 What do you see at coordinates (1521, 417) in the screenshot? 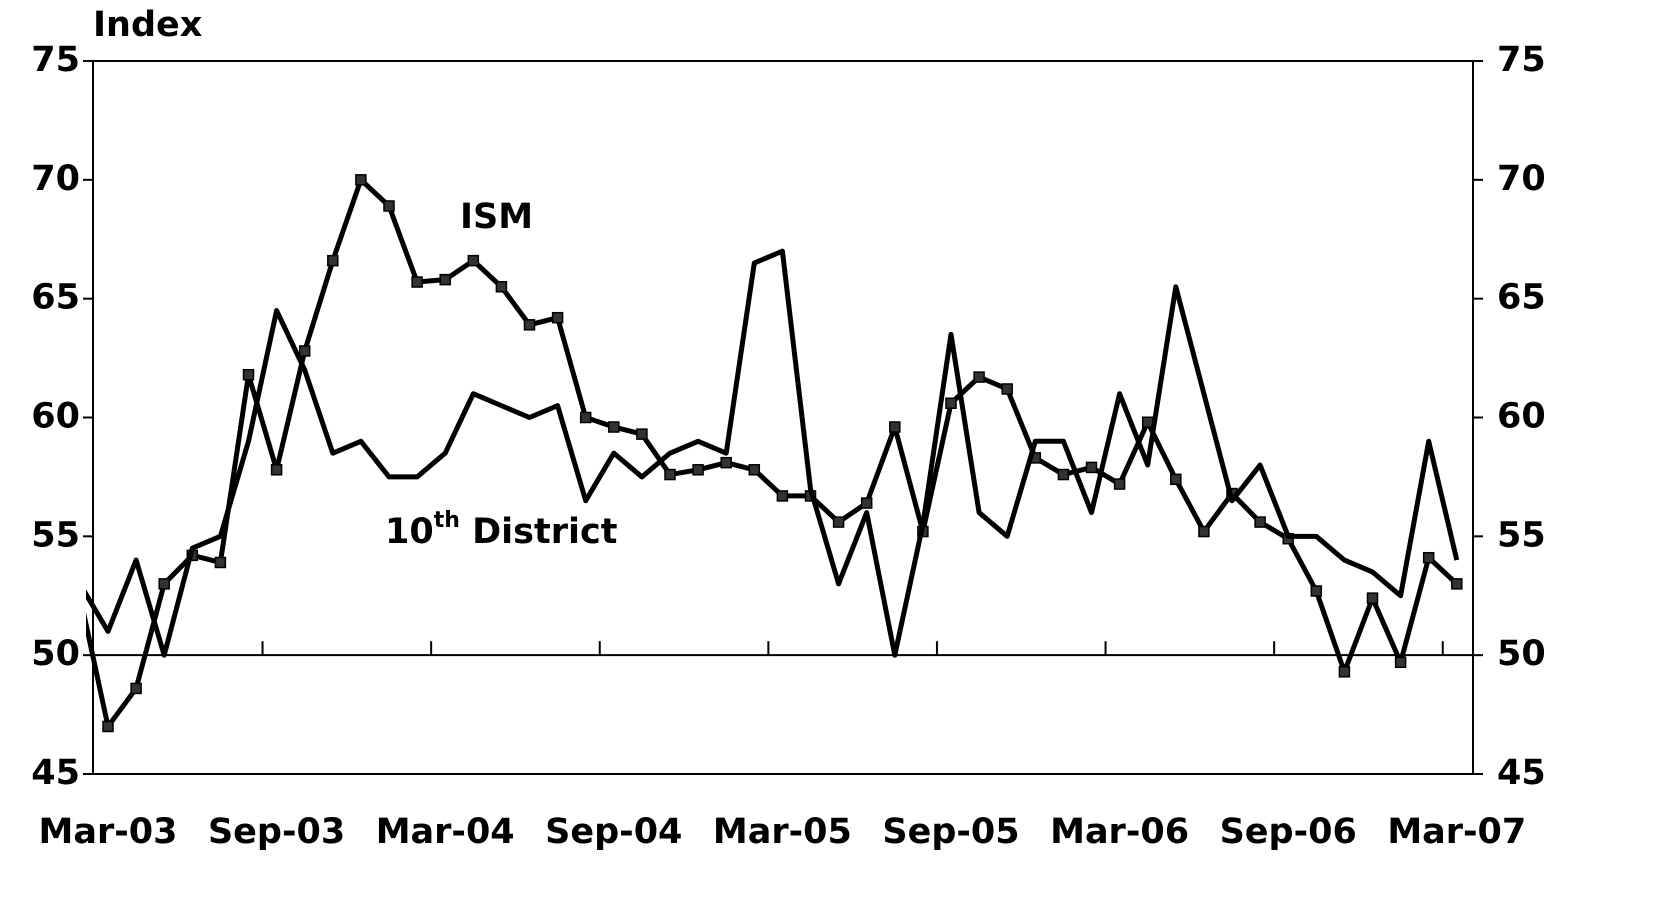
I see `y2-tick-label: 60` at bounding box center [1521, 417].